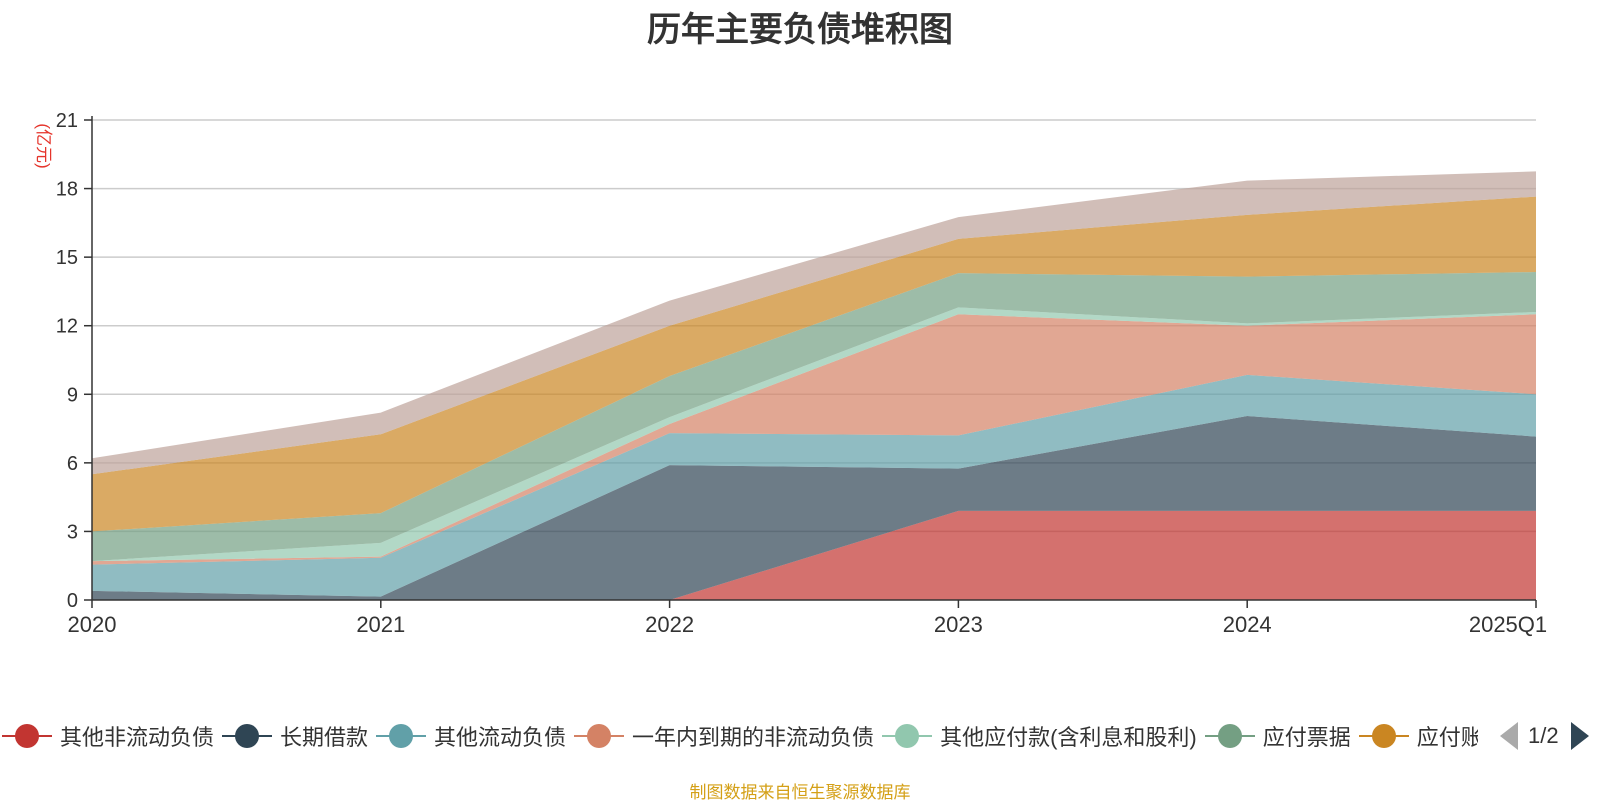 Image resolution: width=1600 pixels, height=803 pixels. What do you see at coordinates (1447, 737) in the screenshot?
I see `legend-label: 应付账款` at bounding box center [1447, 737].